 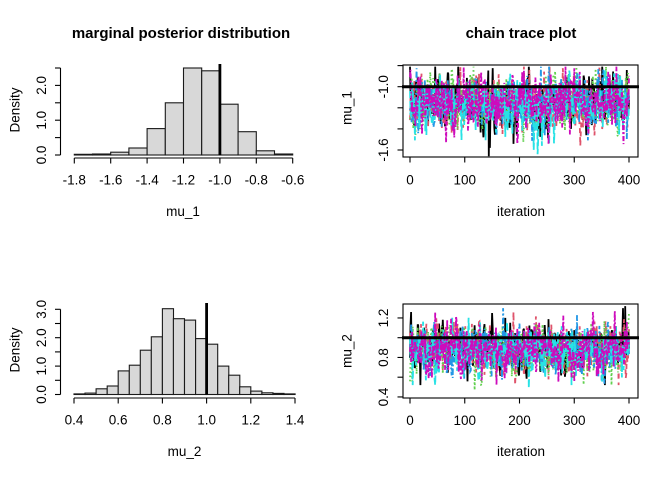 What do you see at coordinates (147, 180) in the screenshot?
I see `x-tick-label: -1.4` at bounding box center [147, 180].